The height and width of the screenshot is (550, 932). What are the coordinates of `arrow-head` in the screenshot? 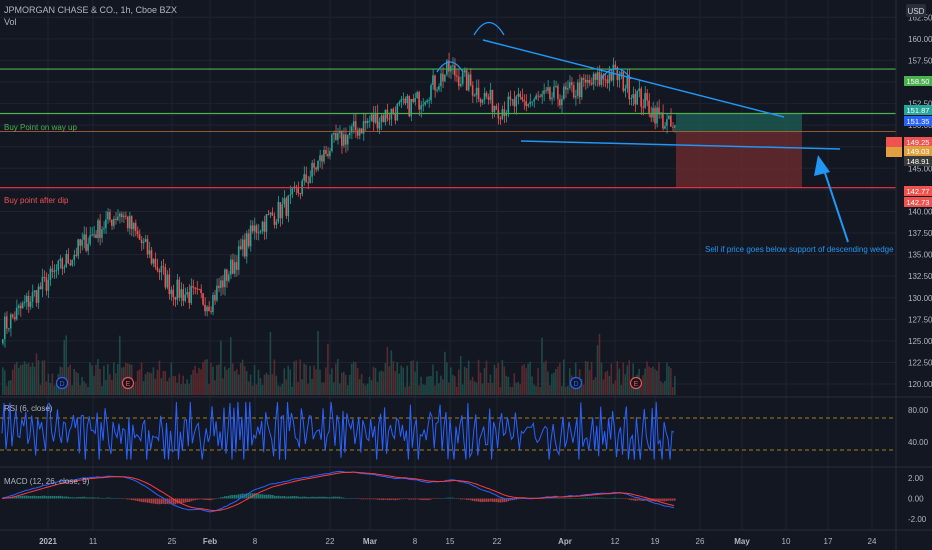 It's located at (822, 165).